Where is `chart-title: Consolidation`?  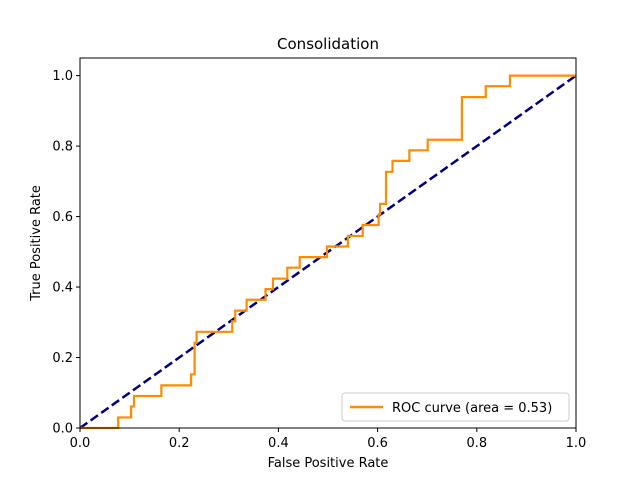
chart-title: Consolidation is located at coordinates (328, 44).